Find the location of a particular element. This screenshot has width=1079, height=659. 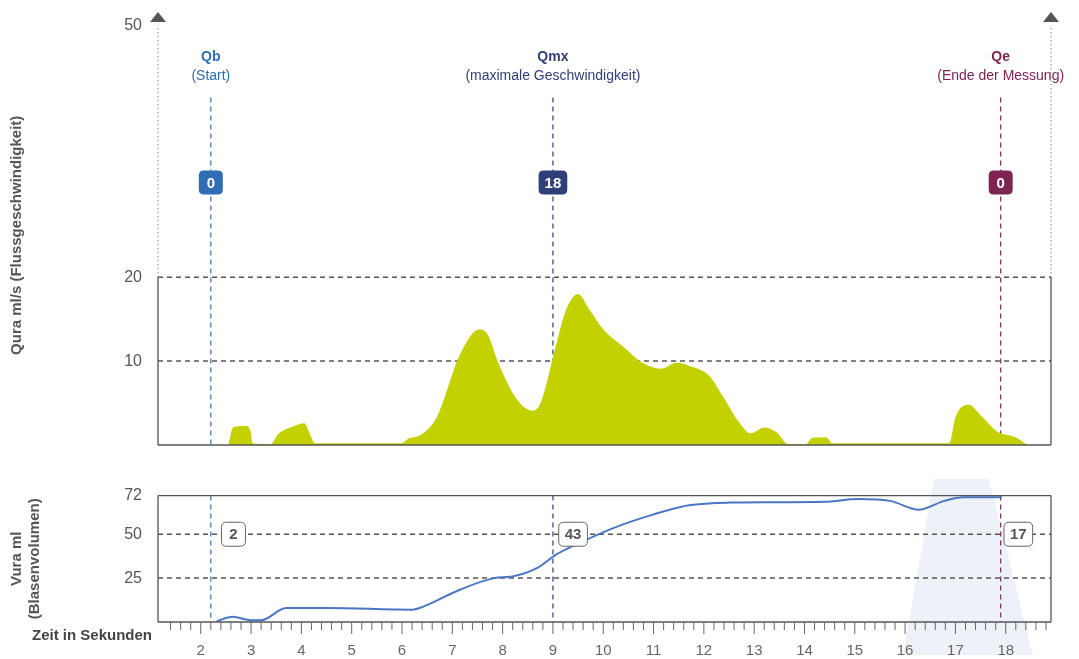

y-axis-title: Vura ml (Blasenvolumen) is located at coordinates (25, 559).